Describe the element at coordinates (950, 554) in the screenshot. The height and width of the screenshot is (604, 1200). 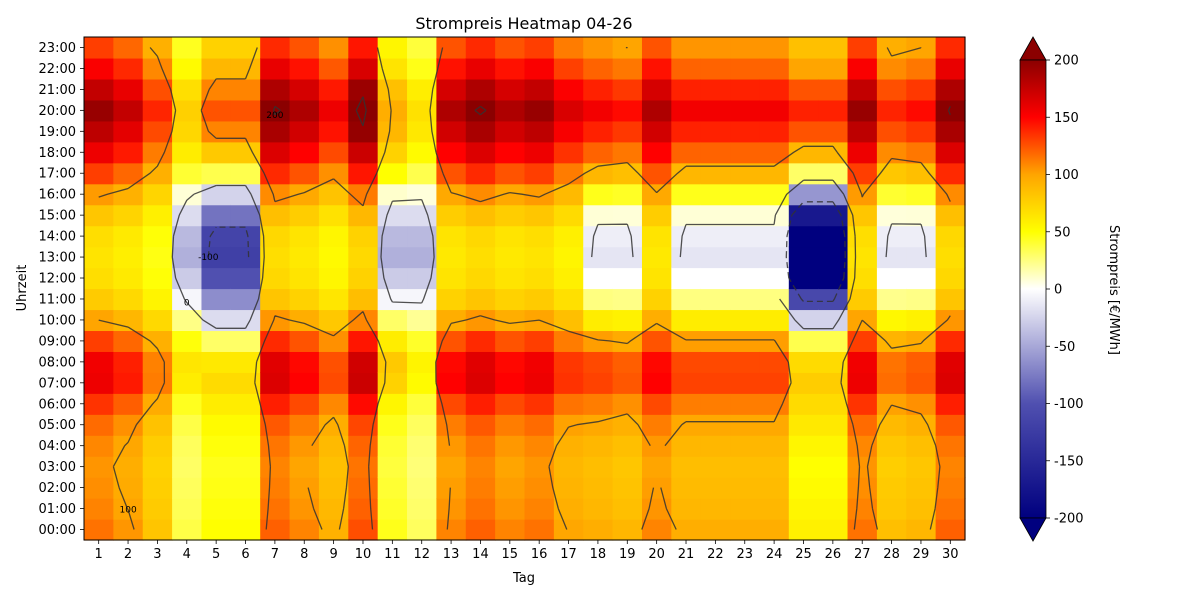
I see `x-tick-label: 30` at that location.